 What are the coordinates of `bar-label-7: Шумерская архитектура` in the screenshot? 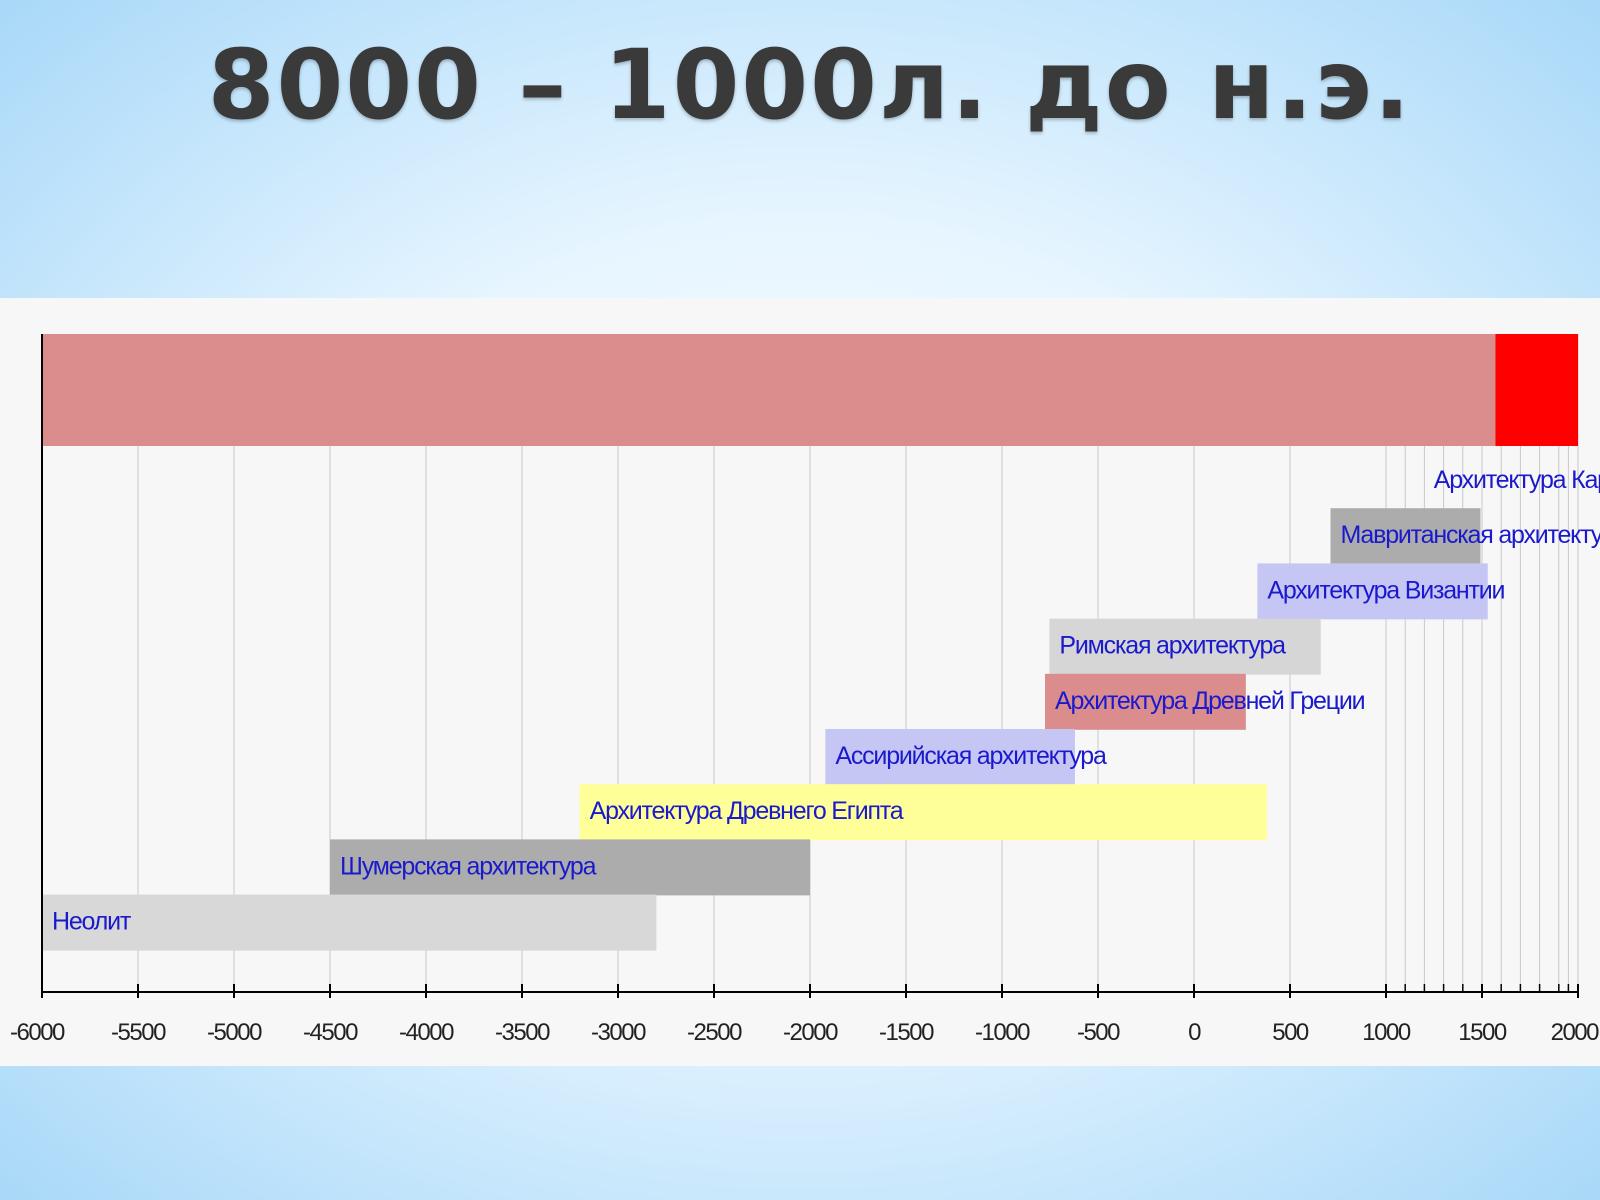 It's located at (468, 866).